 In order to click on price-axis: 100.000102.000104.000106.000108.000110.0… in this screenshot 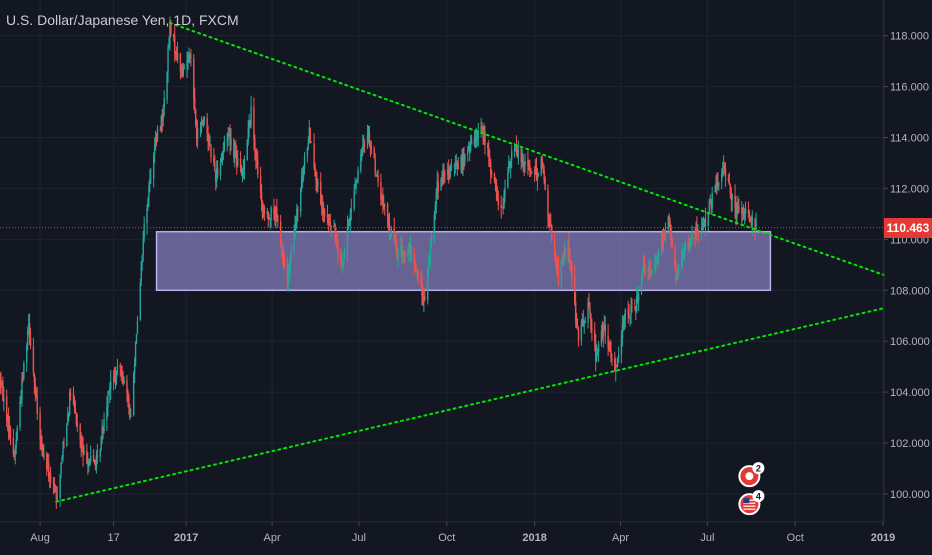, I will do `click(907, 266)`.